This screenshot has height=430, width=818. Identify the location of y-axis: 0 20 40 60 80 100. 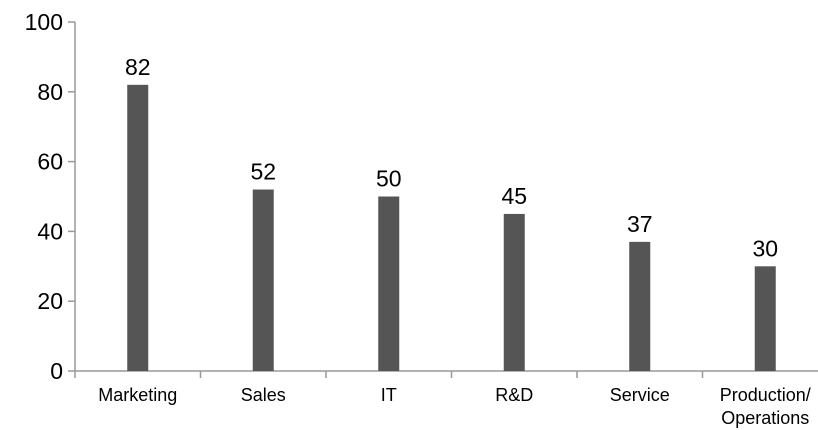
(50, 196).